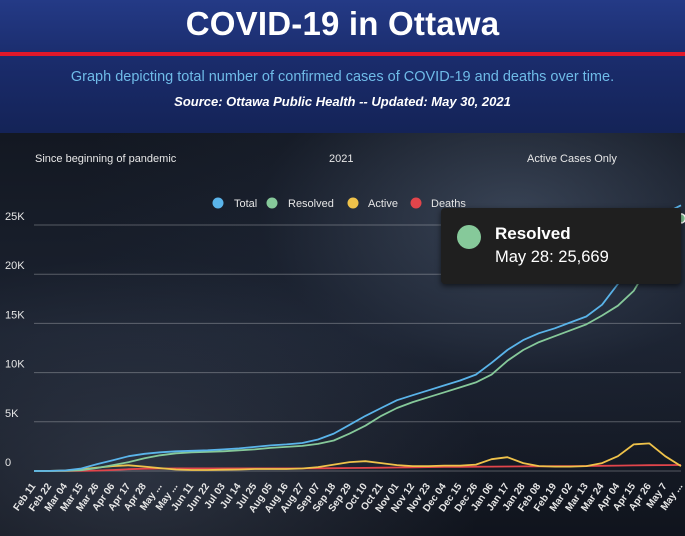  What do you see at coordinates (383, 204) in the screenshot?
I see `legend-label-active: Active` at bounding box center [383, 204].